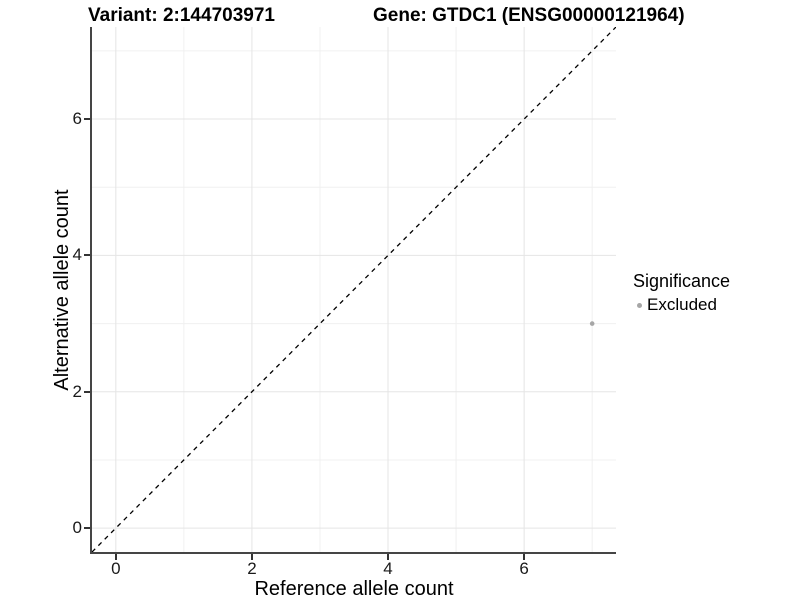 The width and height of the screenshot is (800, 600). What do you see at coordinates (77, 119) in the screenshot?
I see `y-tick-label: 6` at bounding box center [77, 119].